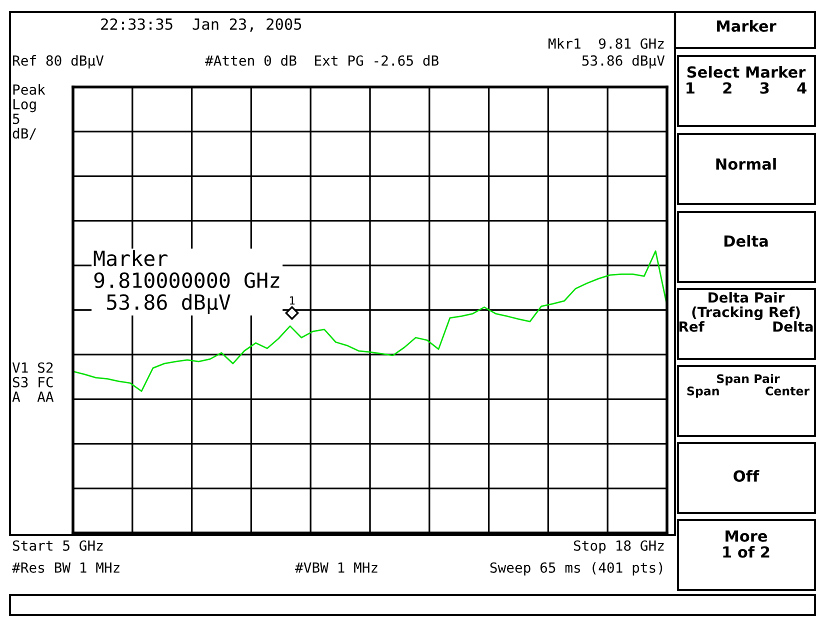  Describe the element at coordinates (746, 26) in the screenshot. I see `text: Marker` at that location.